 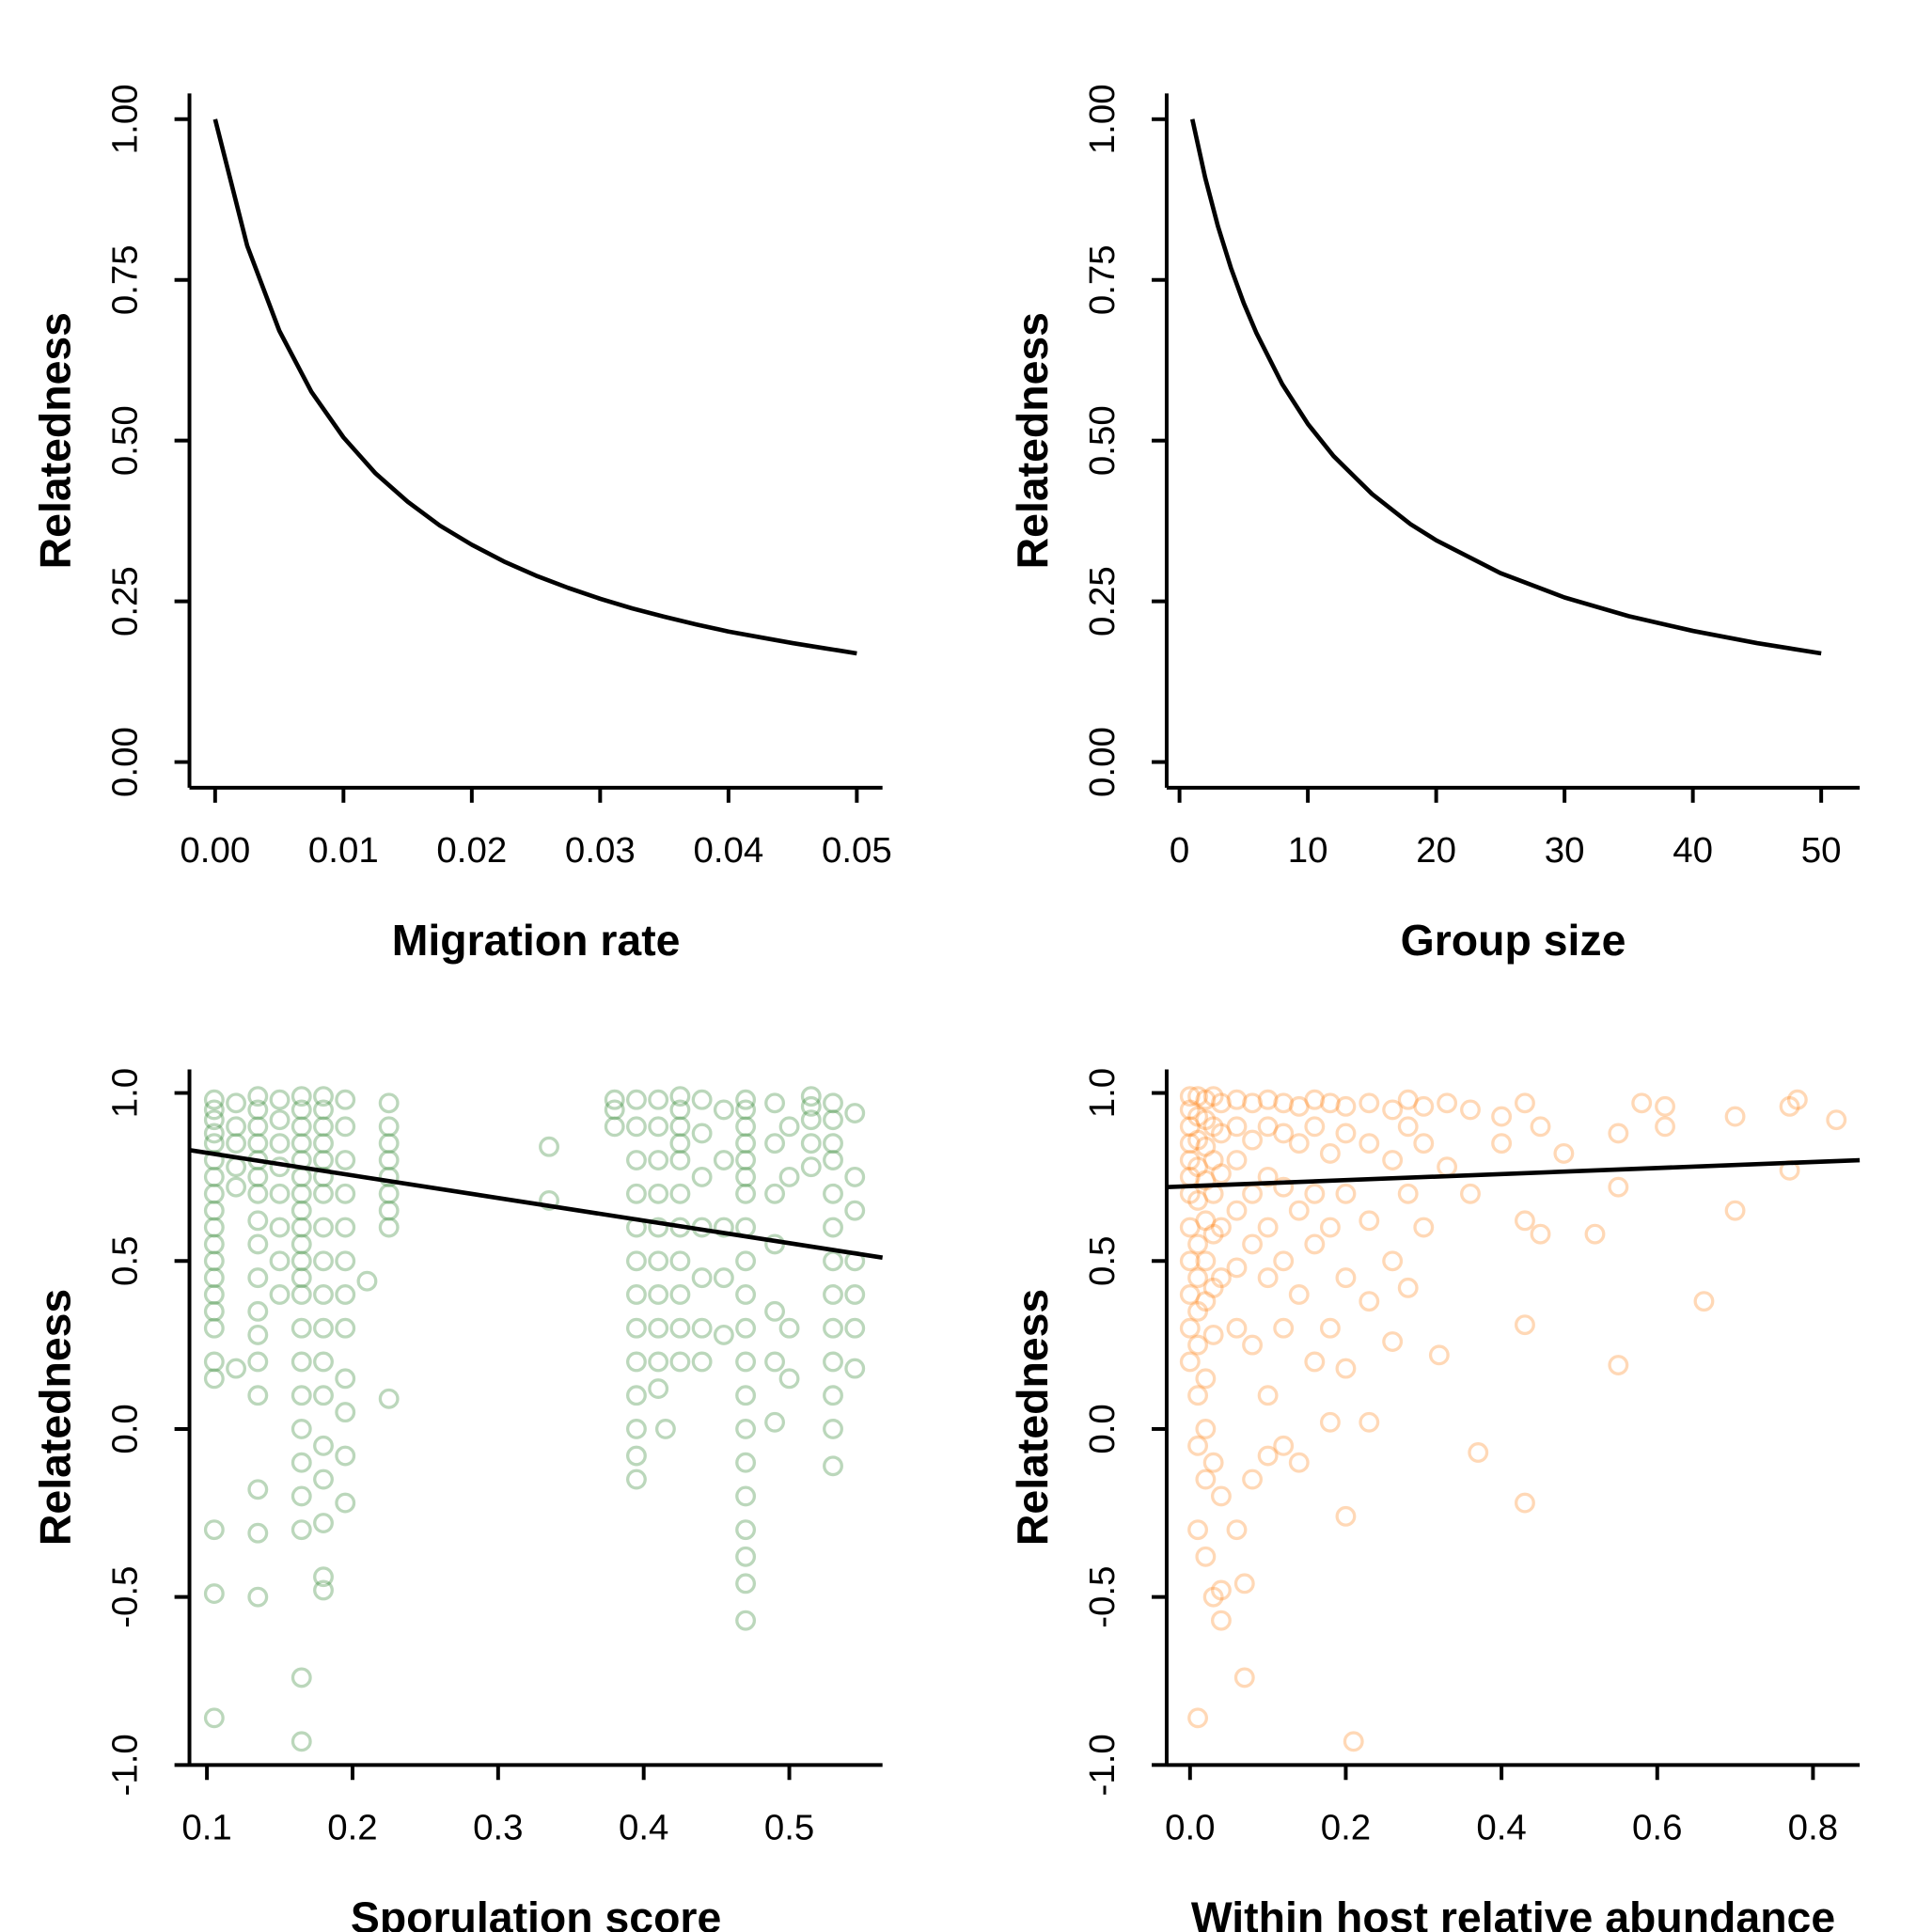 I want to click on y-tick-label: 0.00, so click(x=1103, y=762).